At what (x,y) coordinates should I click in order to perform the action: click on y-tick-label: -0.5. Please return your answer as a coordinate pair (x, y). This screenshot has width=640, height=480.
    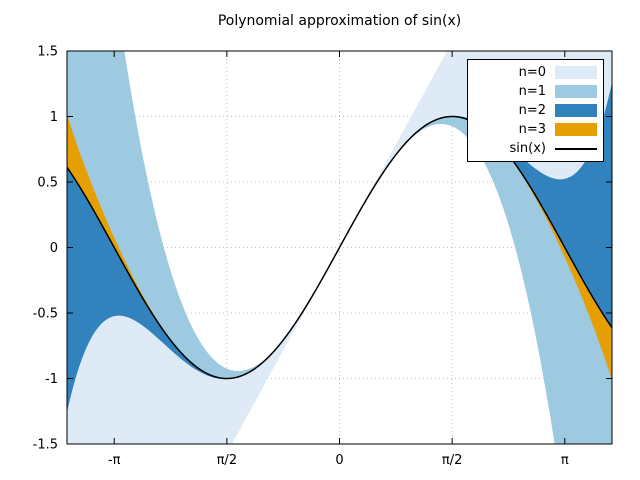
    Looking at the image, I should click on (45, 314).